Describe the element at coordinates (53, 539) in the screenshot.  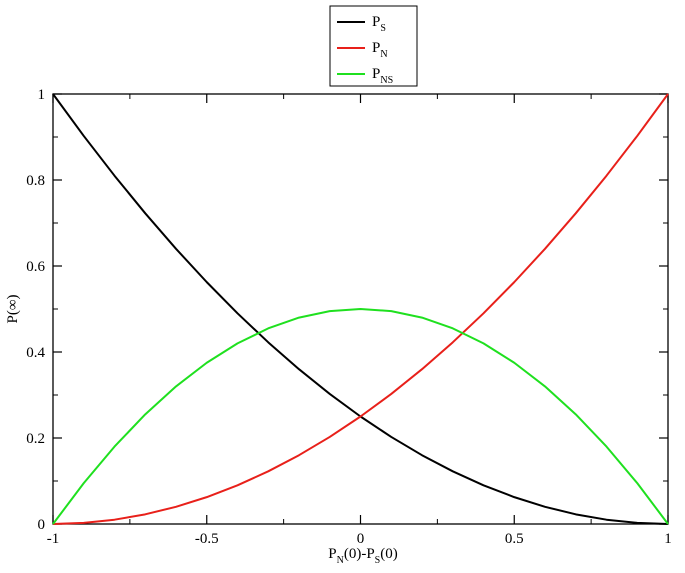
I see `x-tick-label: -1` at that location.